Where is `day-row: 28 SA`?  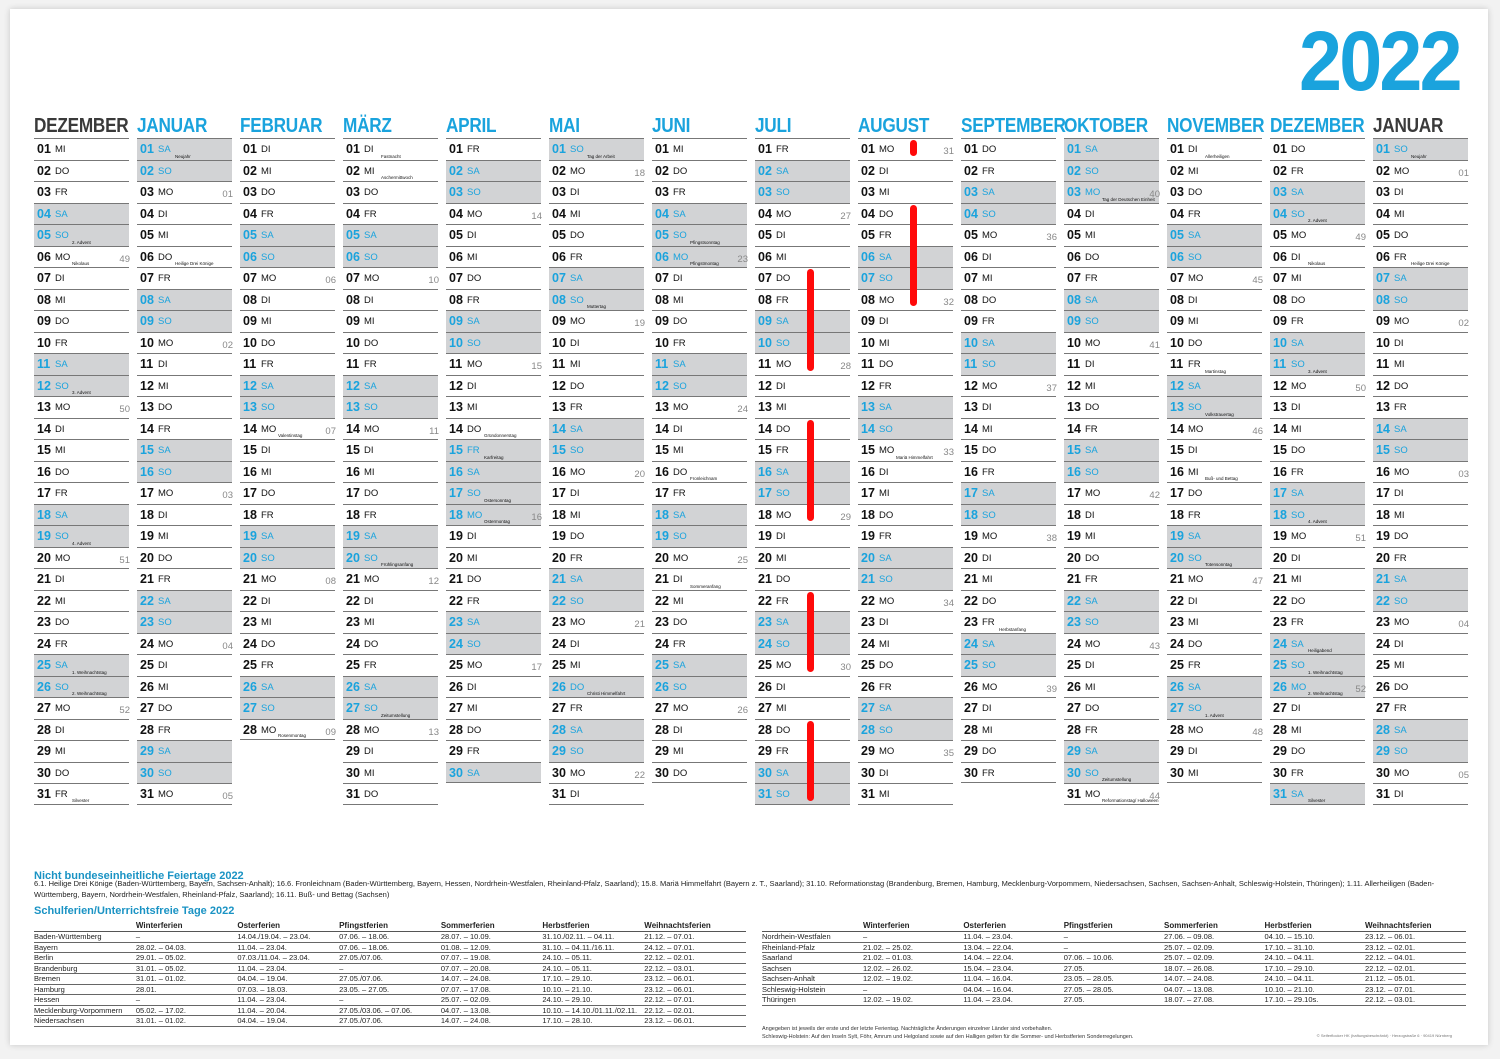
day-row: 28 SA is located at coordinates (596, 729).